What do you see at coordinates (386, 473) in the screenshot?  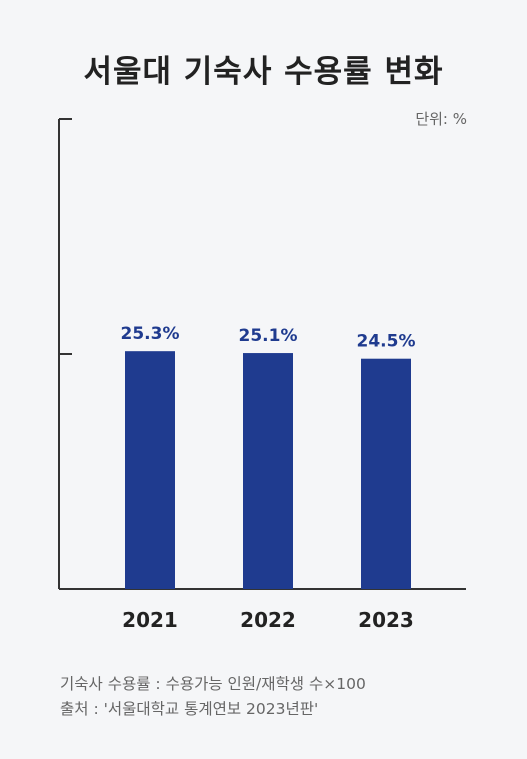 I see `bar-2023` at bounding box center [386, 473].